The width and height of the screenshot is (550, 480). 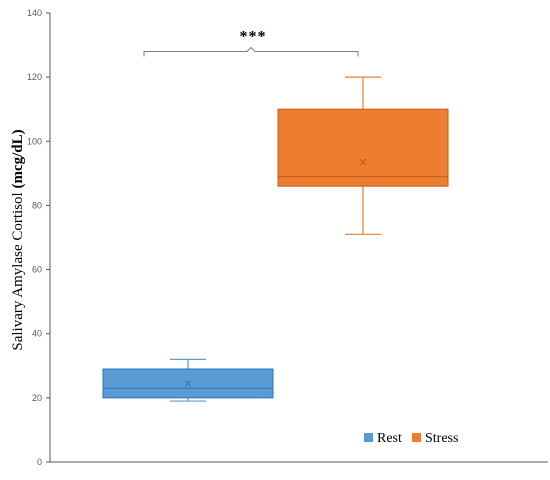 I want to click on significance-bracket, so click(x=251, y=51).